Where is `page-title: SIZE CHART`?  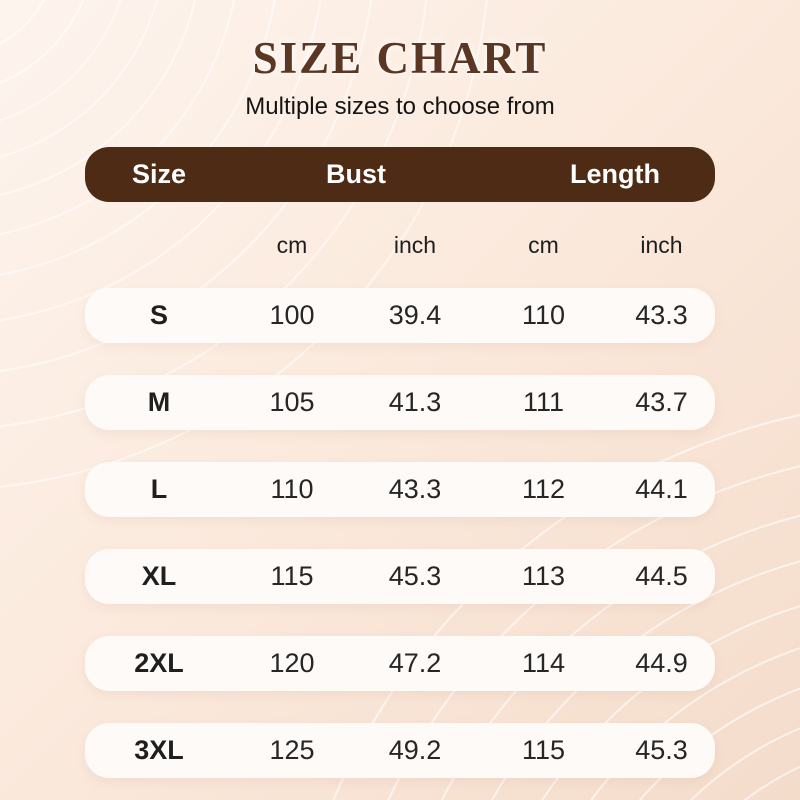 page-title: SIZE CHART is located at coordinates (400, 58).